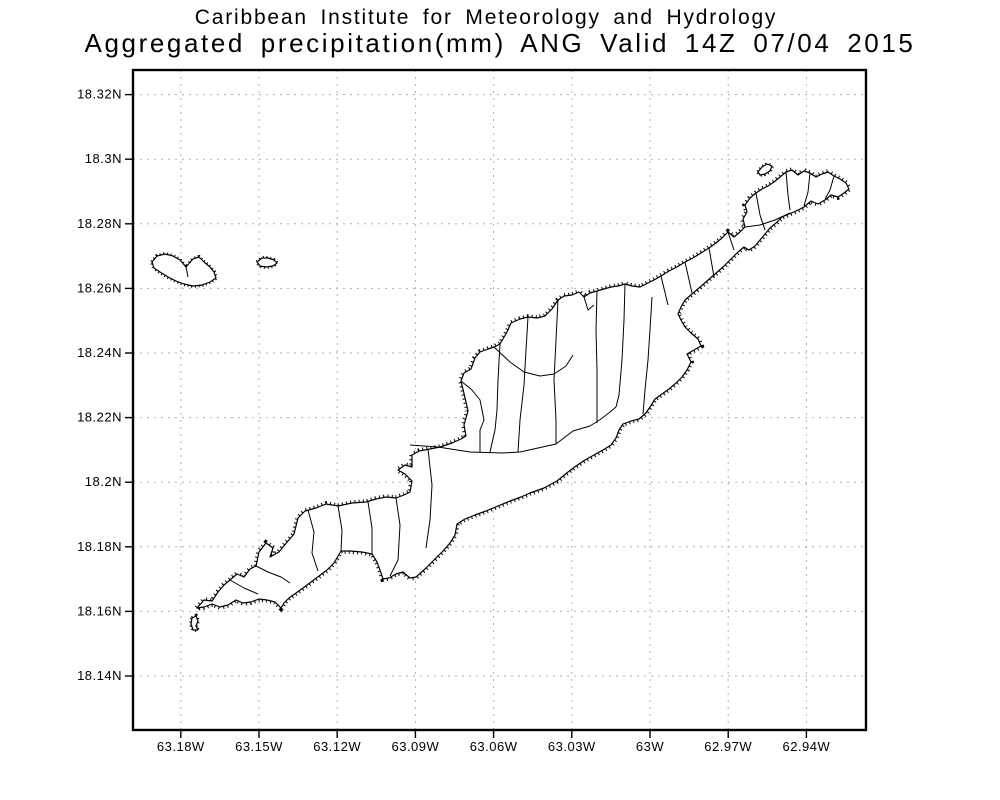 The image size is (1000, 800). I want to click on northeast-islet, so click(765, 169).